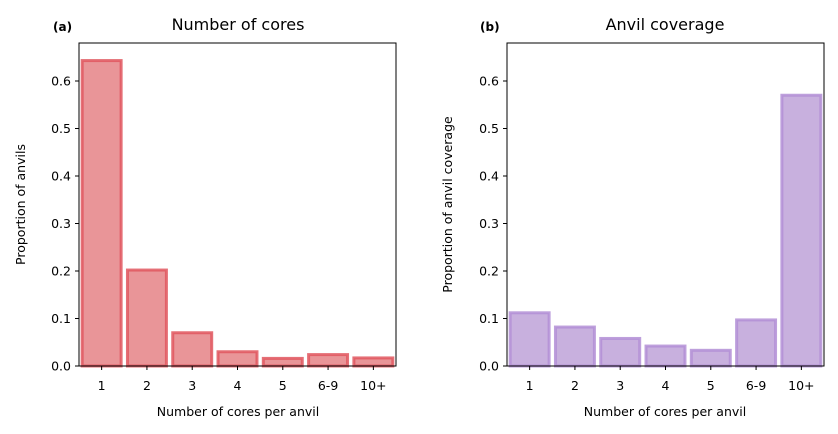 Image resolution: width=838 pixels, height=434 pixels. What do you see at coordinates (489, 223) in the screenshot?
I see `panel-b-y-tick-label: 0.3` at bounding box center [489, 223].